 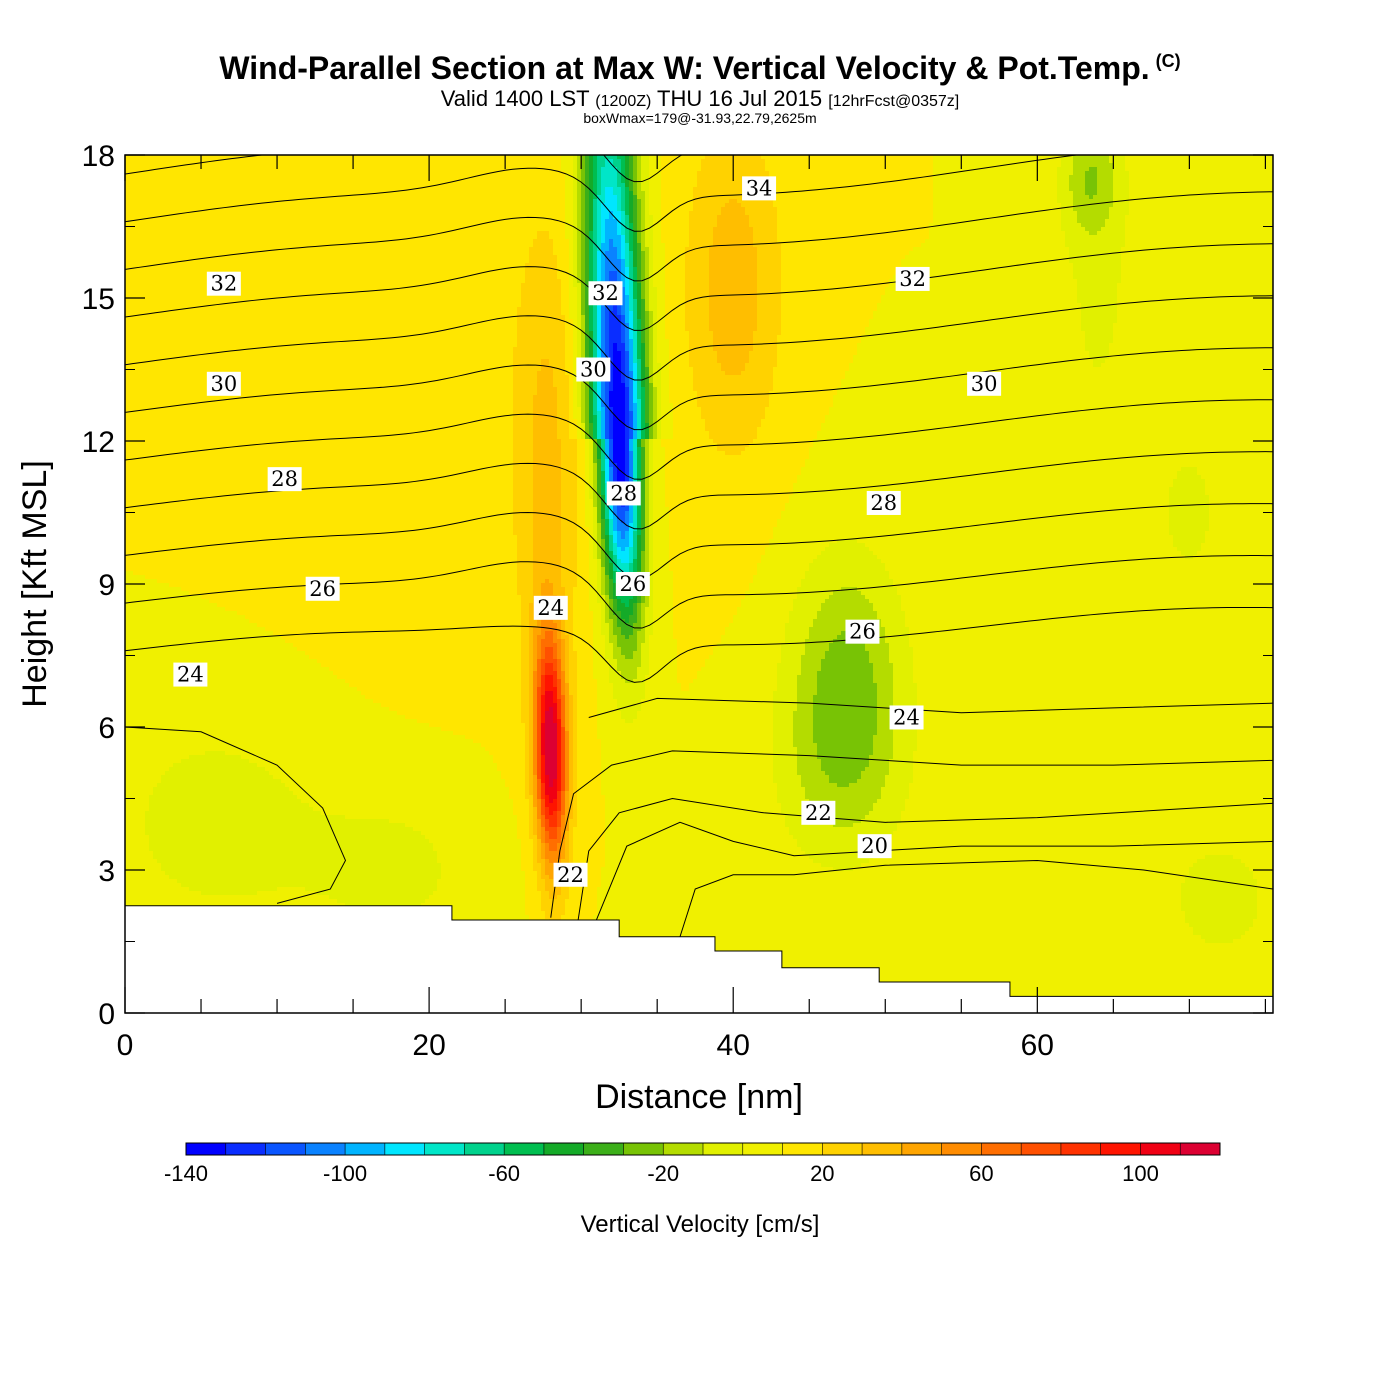 What do you see at coordinates (125, 1045) in the screenshot?
I see `x-tick-label: 0` at bounding box center [125, 1045].